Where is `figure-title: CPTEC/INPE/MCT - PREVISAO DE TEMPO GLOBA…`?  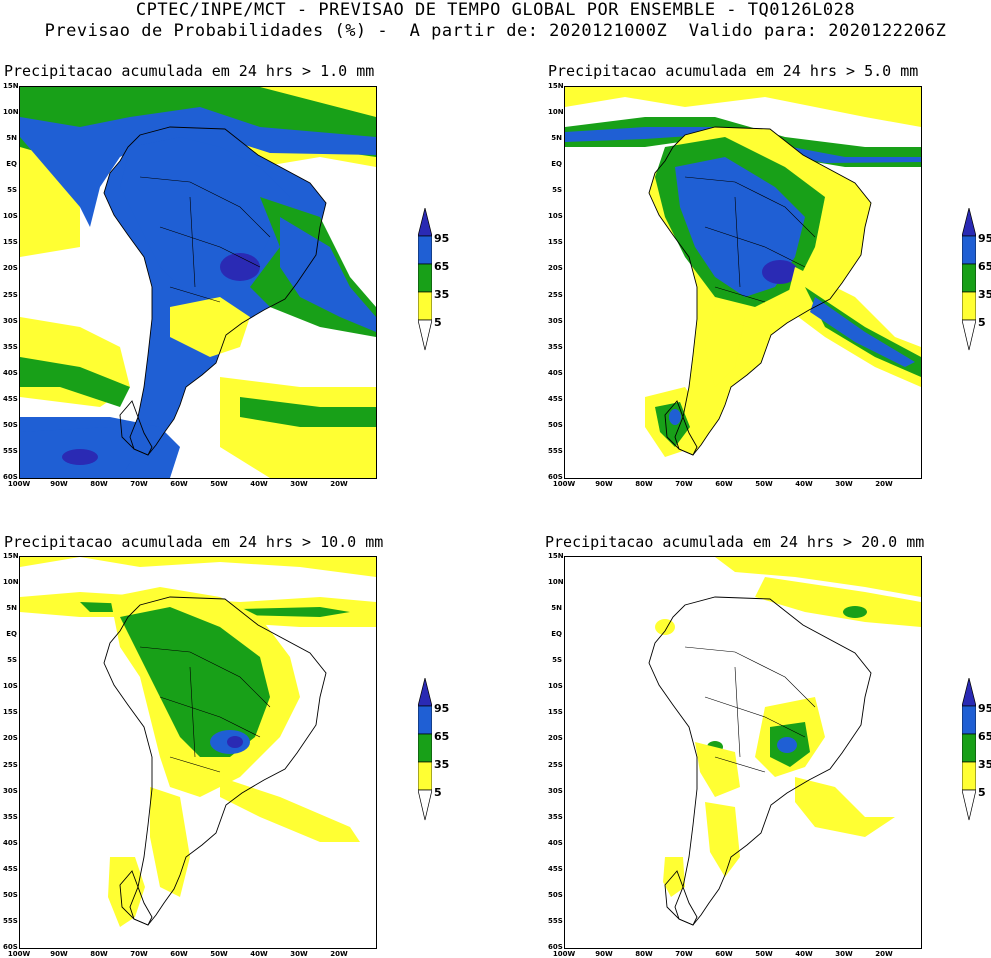
figure-title: CPTEC/INPE/MCT - PREVISAO DE TEMPO GLOBA… is located at coordinates (495, 10).